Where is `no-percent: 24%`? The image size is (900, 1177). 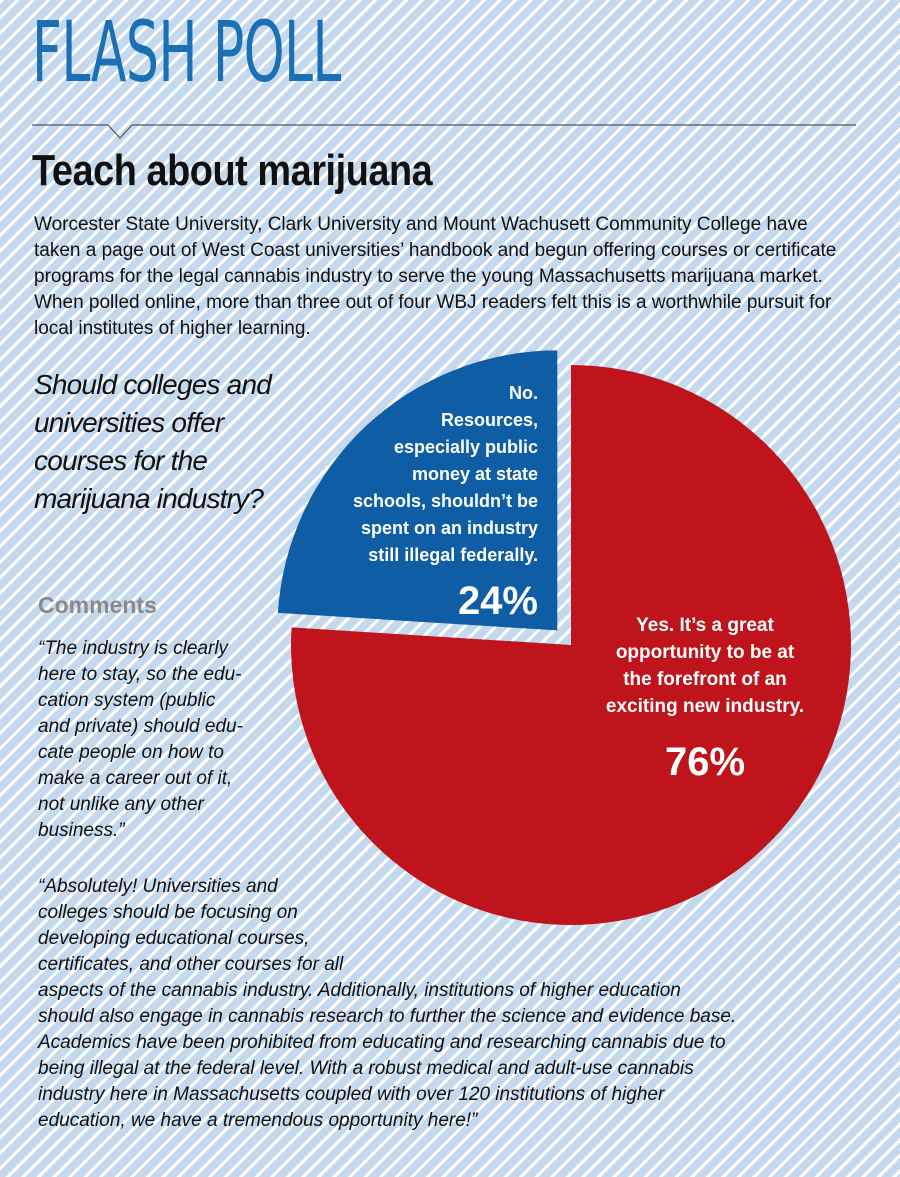
no-percent: 24% is located at coordinates (497, 601).